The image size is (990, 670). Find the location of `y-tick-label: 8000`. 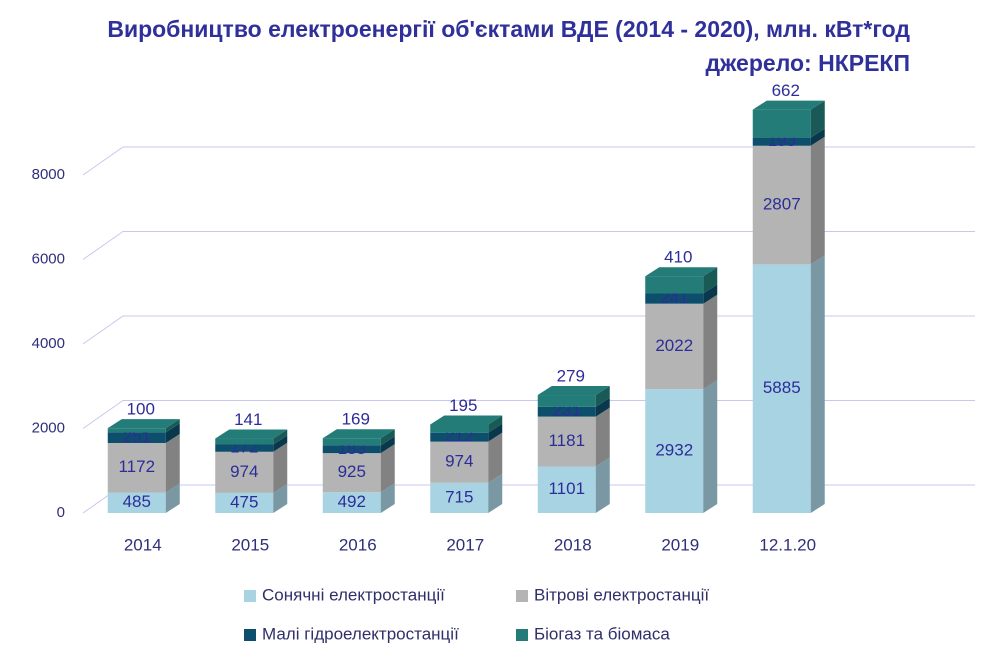

y-tick-label: 8000 is located at coordinates (48, 174).